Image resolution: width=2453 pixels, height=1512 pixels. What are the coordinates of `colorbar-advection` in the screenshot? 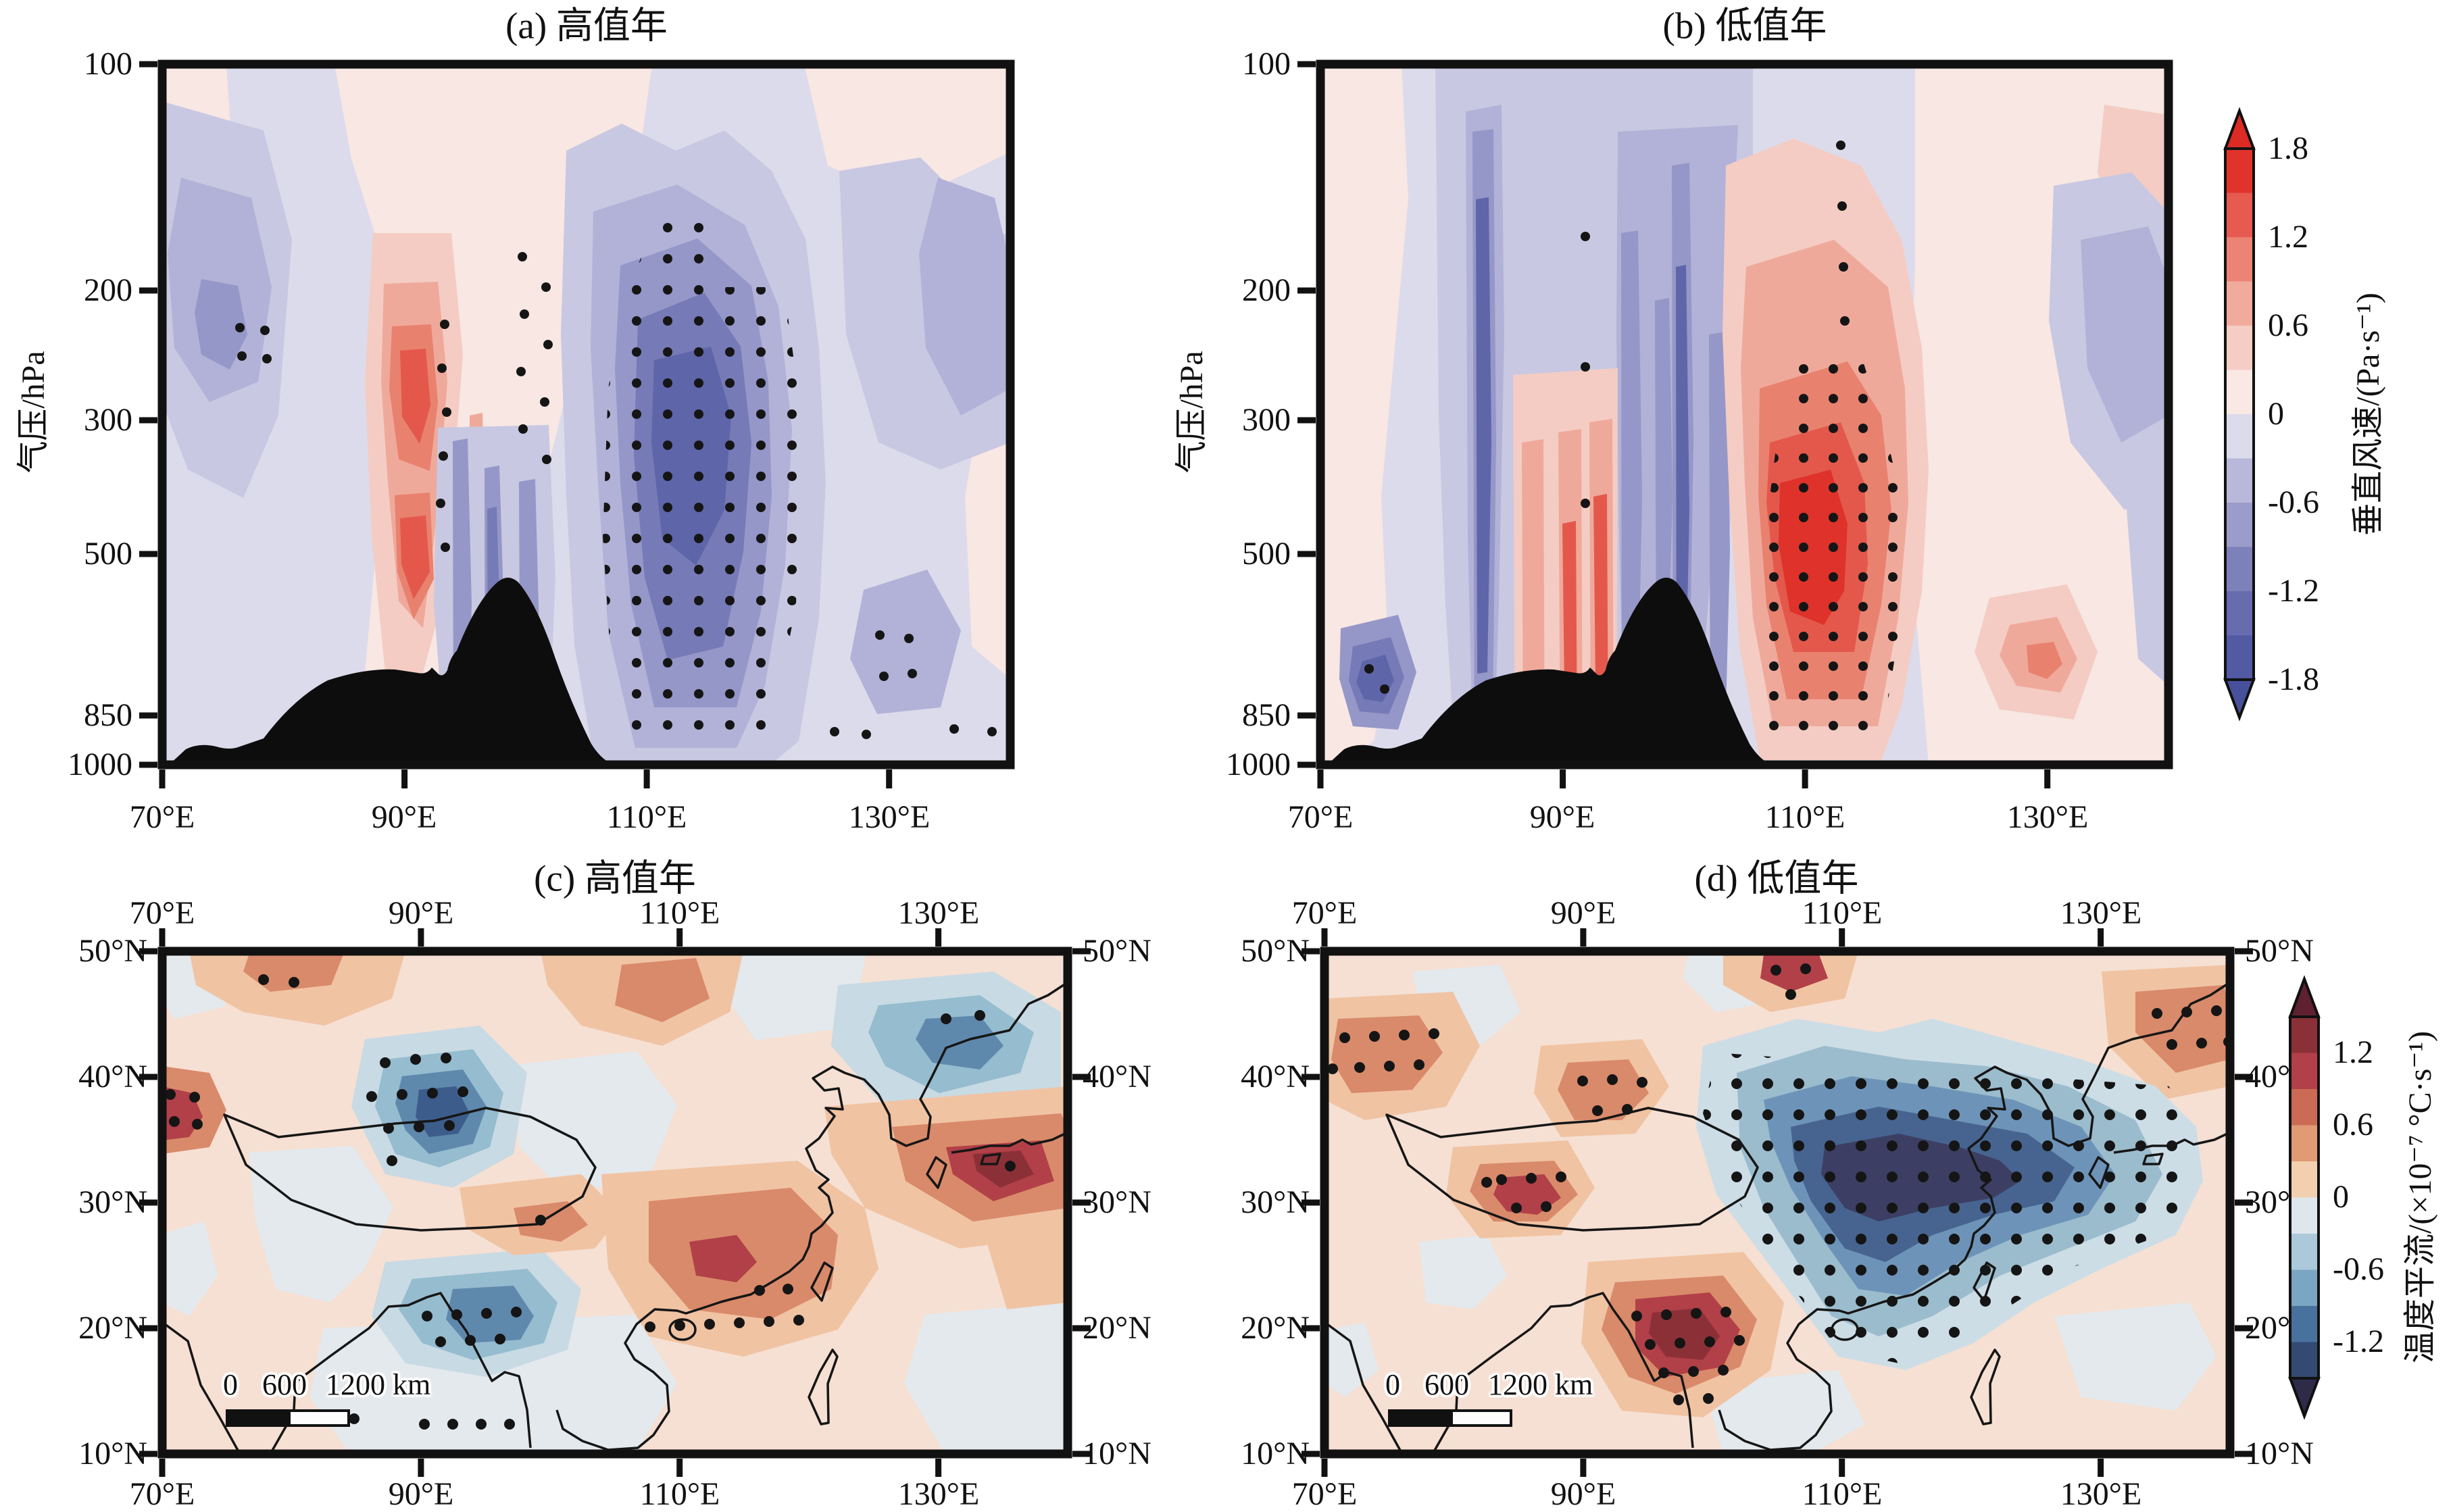 It's located at (2304, 1197).